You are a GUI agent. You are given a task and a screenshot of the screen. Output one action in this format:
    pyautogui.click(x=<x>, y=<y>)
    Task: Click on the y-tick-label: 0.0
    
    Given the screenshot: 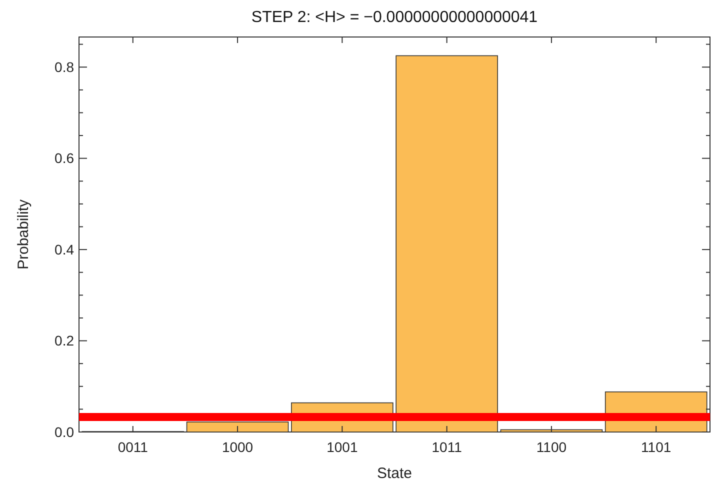 What is the action you would take?
    pyautogui.click(x=64, y=432)
    